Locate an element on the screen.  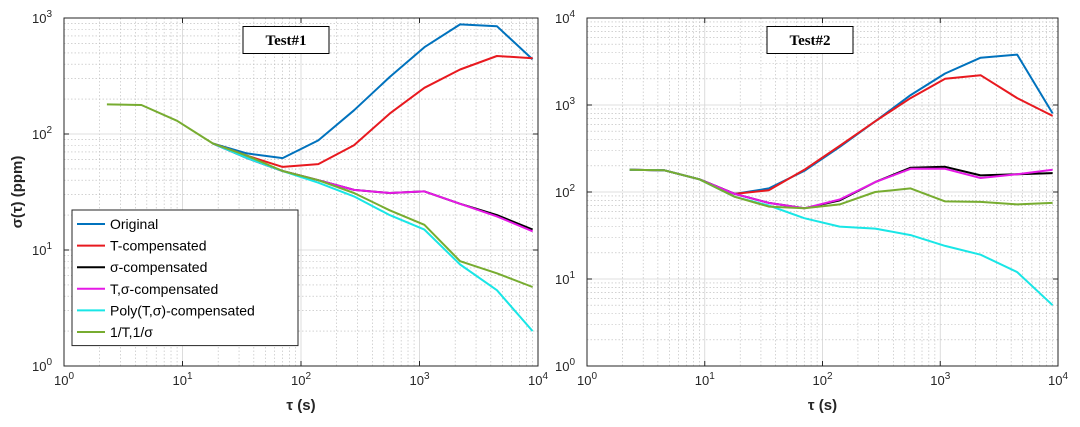
panel-title: Test#2 is located at coordinates (809, 41).